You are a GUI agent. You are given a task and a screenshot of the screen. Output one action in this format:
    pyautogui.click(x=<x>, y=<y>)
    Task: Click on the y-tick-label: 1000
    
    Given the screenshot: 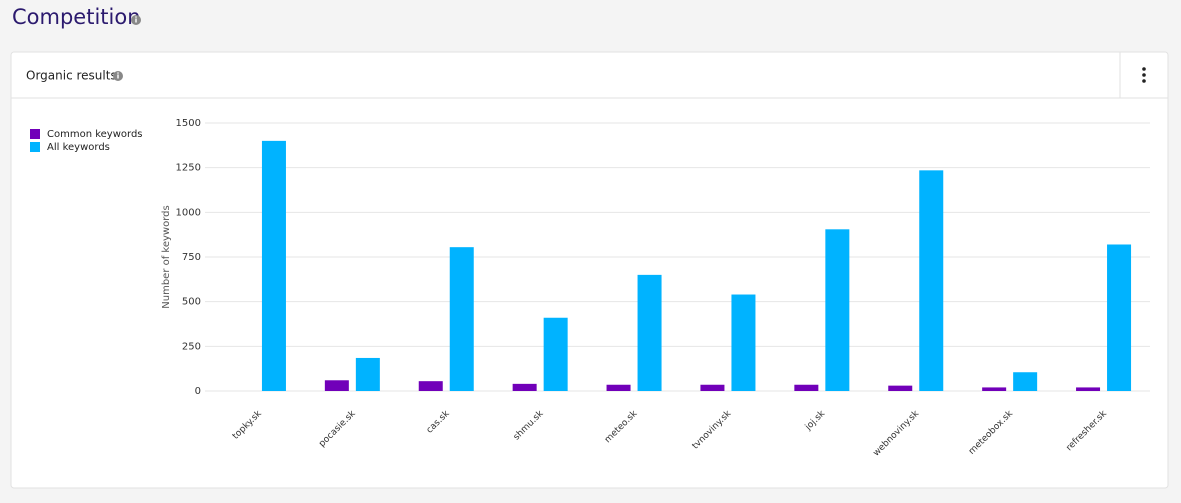 What is the action you would take?
    pyautogui.click(x=188, y=212)
    